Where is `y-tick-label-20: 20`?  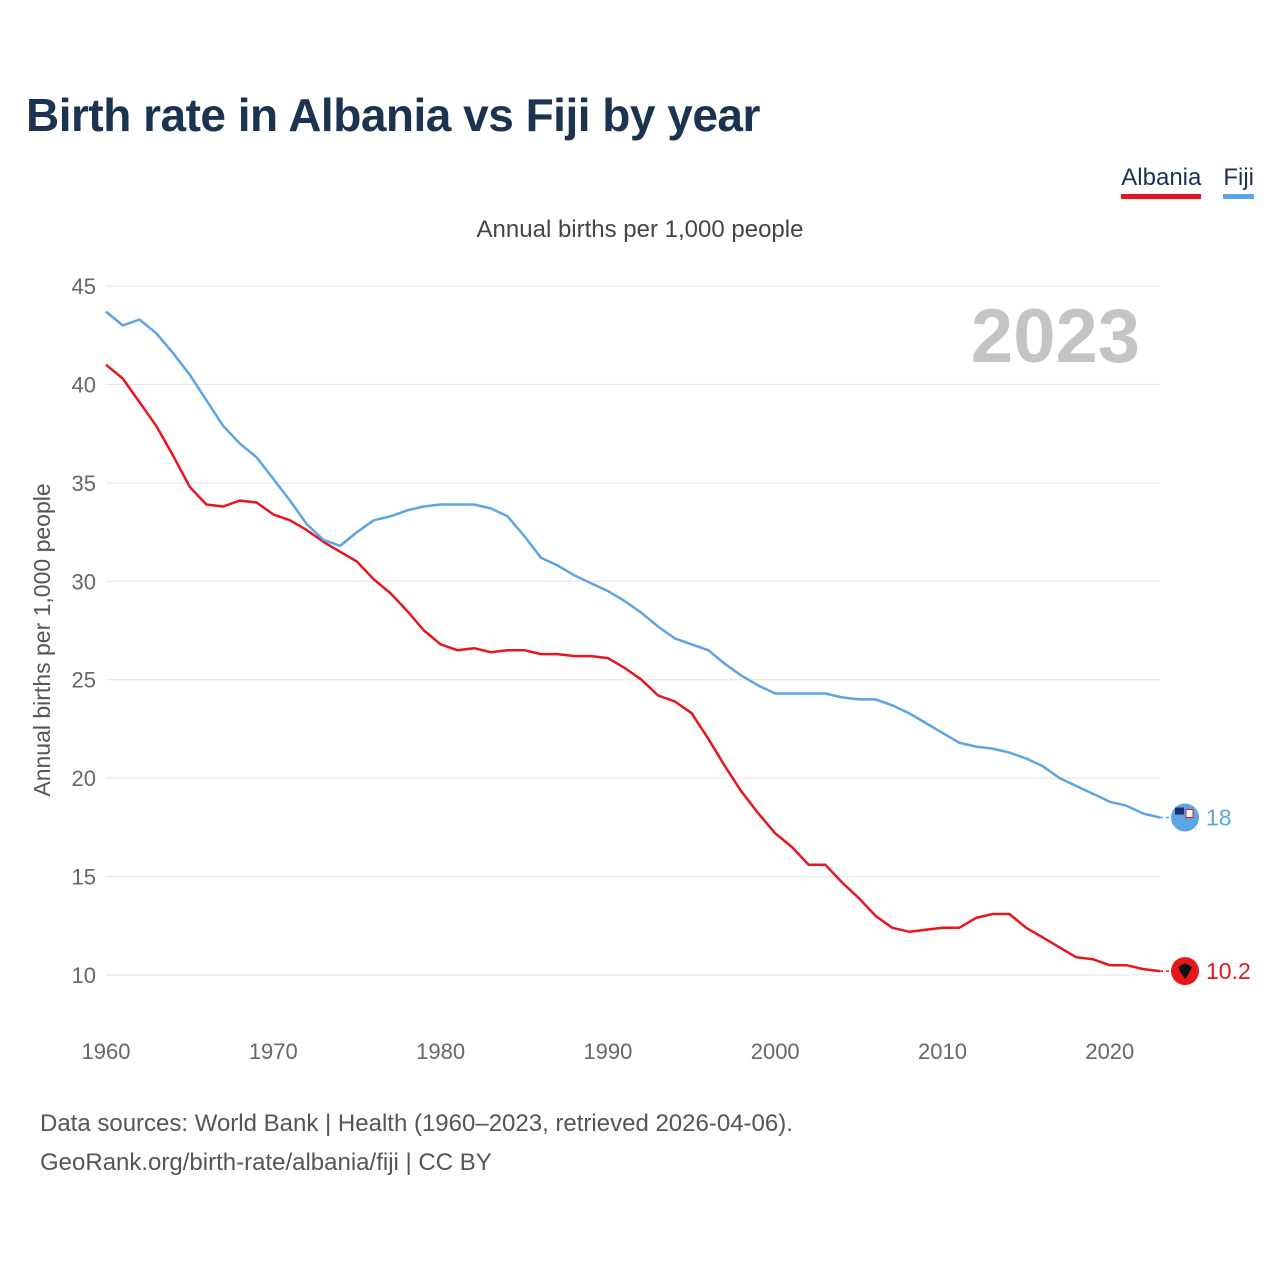 y-tick-label-20: 20 is located at coordinates (84, 778).